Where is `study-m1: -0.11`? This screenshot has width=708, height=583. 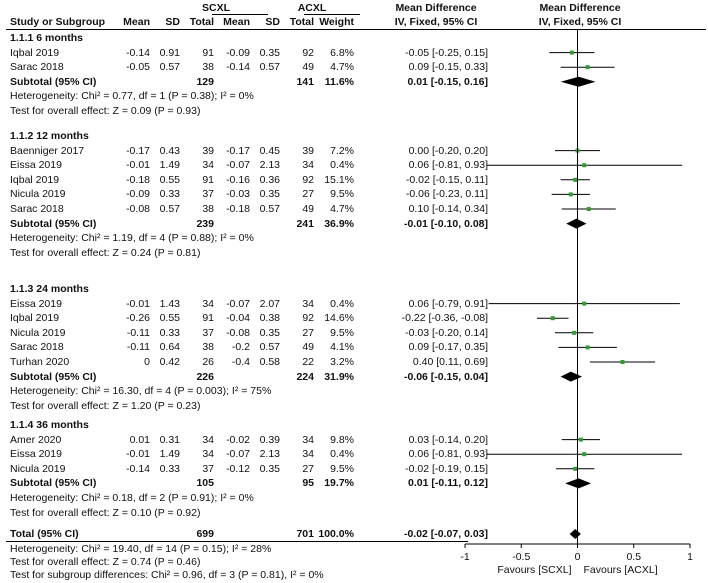
study-m1: -0.11 is located at coordinates (138, 332).